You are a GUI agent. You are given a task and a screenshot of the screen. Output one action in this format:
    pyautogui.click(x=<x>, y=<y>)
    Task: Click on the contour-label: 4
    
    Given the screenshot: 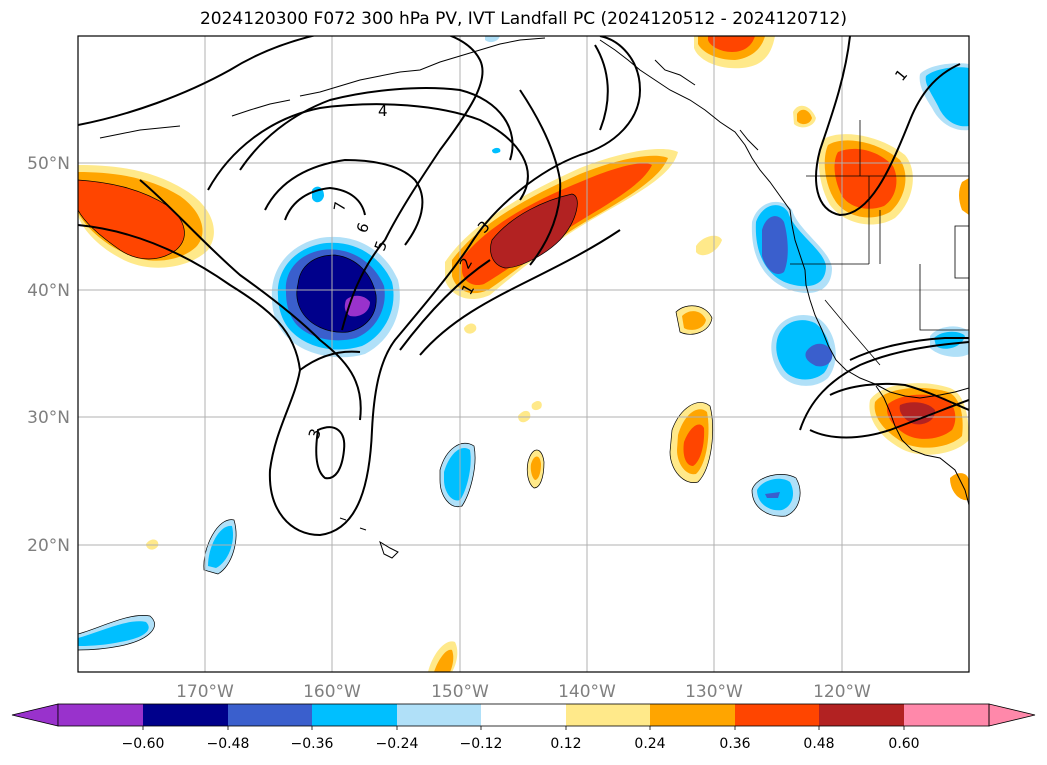 What is the action you would take?
    pyautogui.click(x=383, y=111)
    